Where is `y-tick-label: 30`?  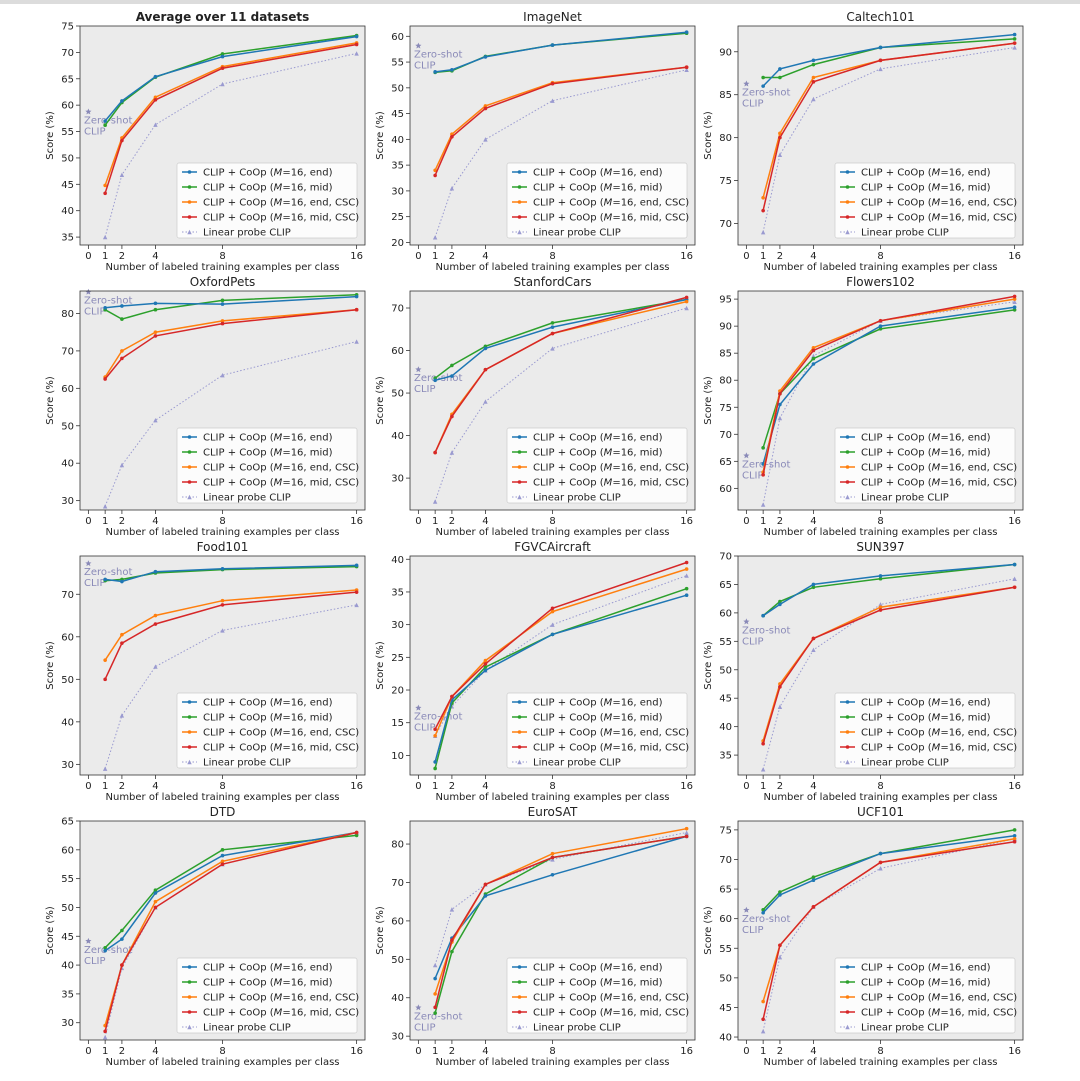 y-tick-label: 30 is located at coordinates (67, 765).